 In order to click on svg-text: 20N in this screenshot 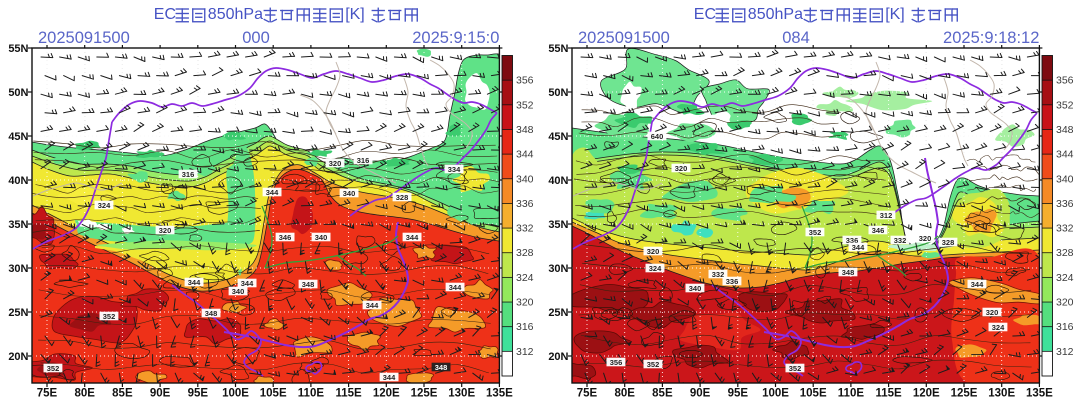, I will do `click(558, 357)`.